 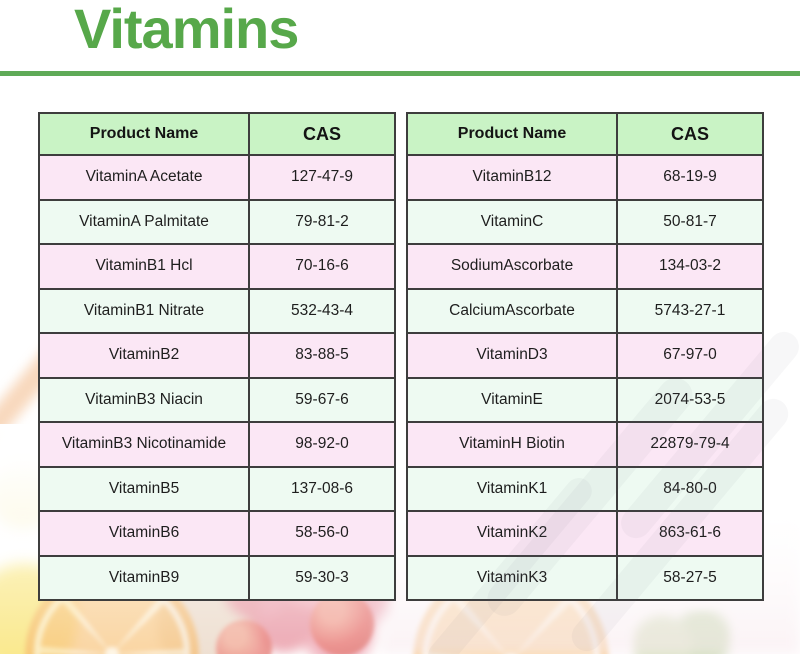 What do you see at coordinates (322, 488) in the screenshot?
I see `cas-cell: 137-08-6` at bounding box center [322, 488].